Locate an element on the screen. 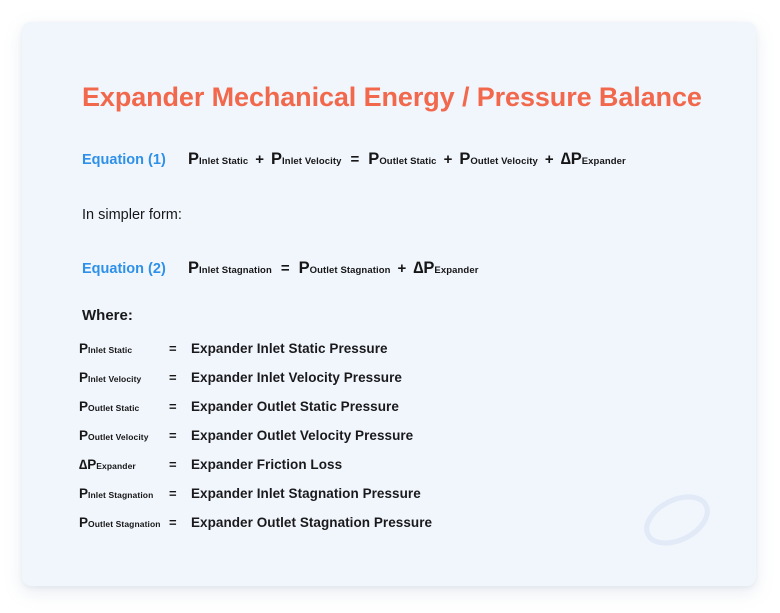 Image resolution: width=780 pixels, height=613 pixels. term-p-inlet-velocity: P Inlet Velocity is located at coordinates (306, 159).